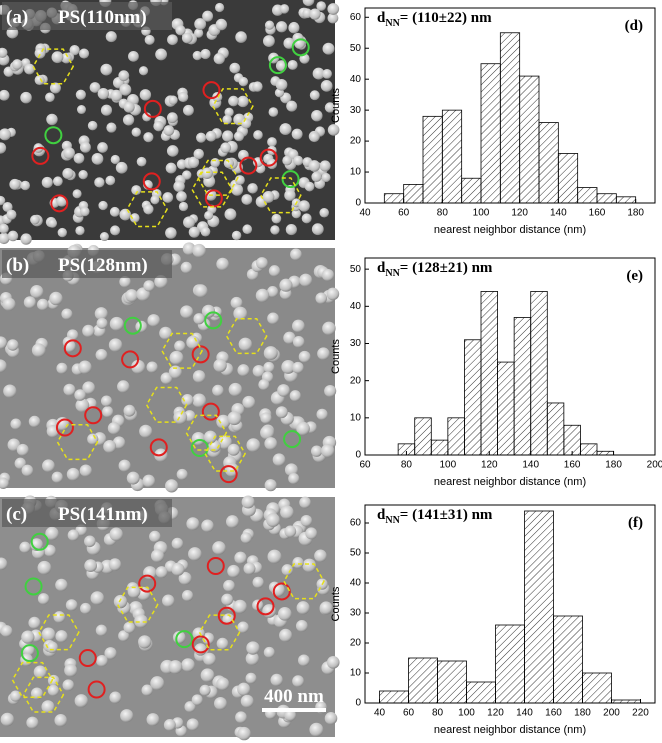 Image resolution: width=662 pixels, height=743 pixels. Describe the element at coordinates (358, 703) in the screenshot. I see `y-tick-label: 0` at that location.